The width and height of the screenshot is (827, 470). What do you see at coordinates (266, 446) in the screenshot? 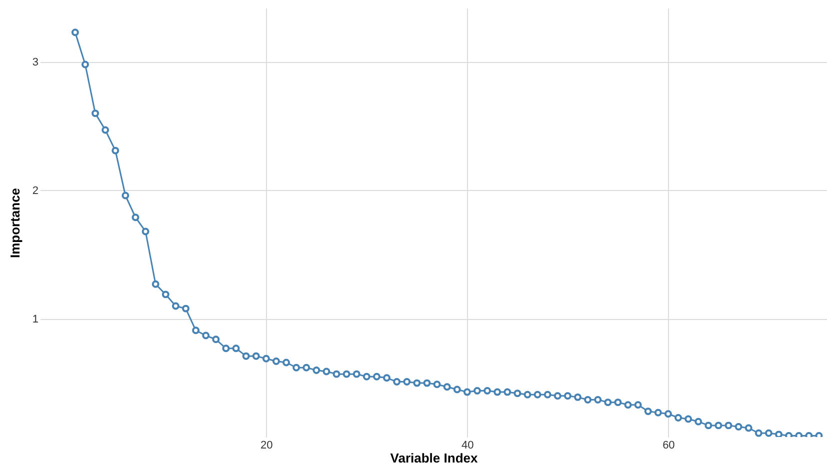
I see `x-tick-label: 20` at bounding box center [266, 446].